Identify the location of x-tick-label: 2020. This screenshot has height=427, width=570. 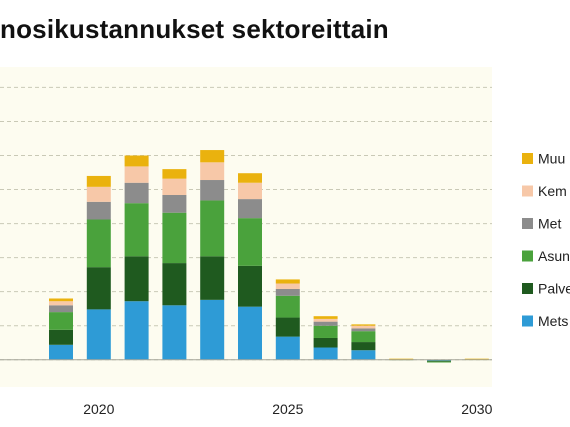
(98, 409).